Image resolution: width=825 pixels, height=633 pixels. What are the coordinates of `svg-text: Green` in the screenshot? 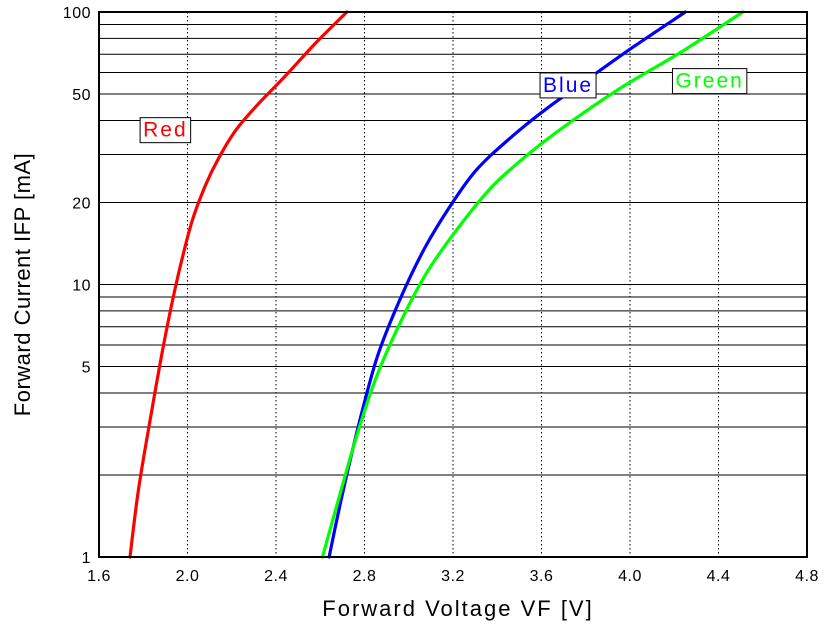 It's located at (709, 81).